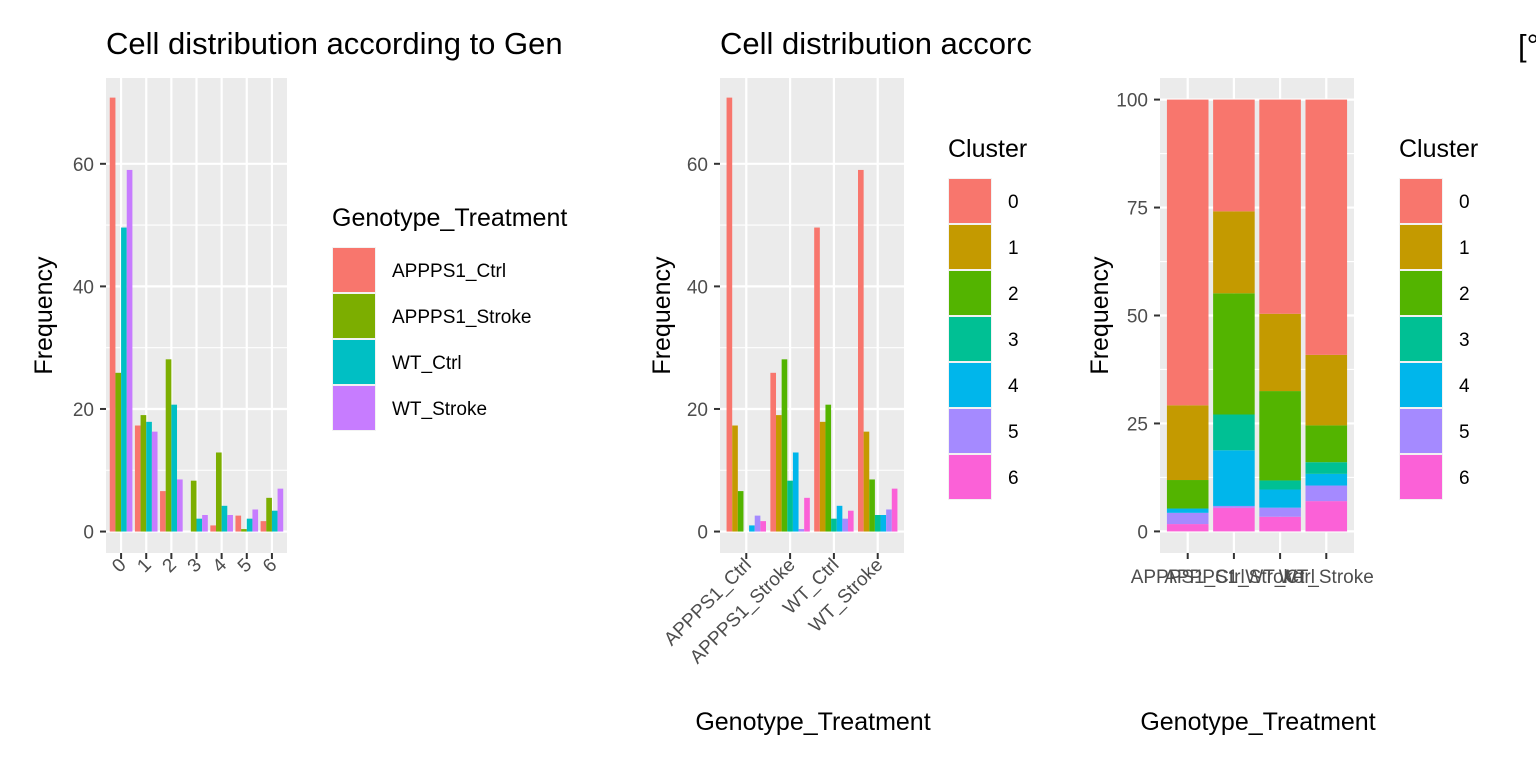 Image resolution: width=1536 pixels, height=773 pixels. I want to click on stack-segment-4-APPPS1_Stroke, so click(1234, 478).